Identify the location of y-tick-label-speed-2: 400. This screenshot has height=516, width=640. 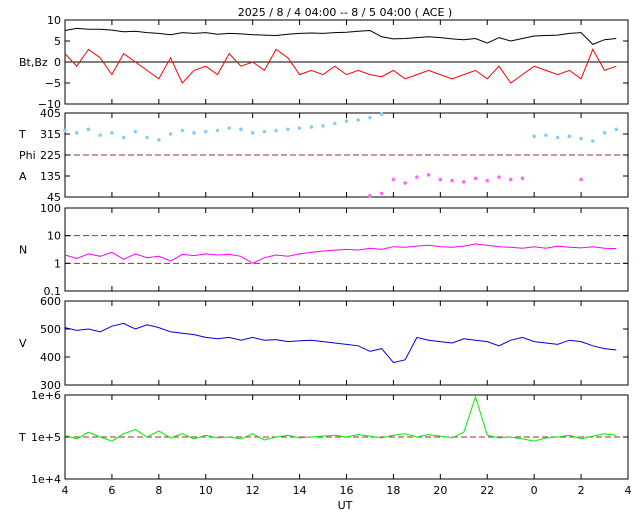
(50, 357).